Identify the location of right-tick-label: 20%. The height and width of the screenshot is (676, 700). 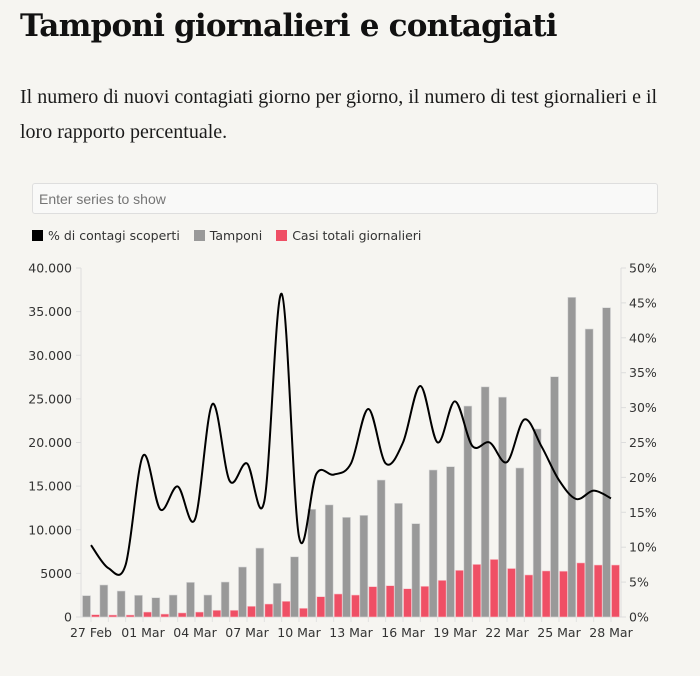
(643, 477).